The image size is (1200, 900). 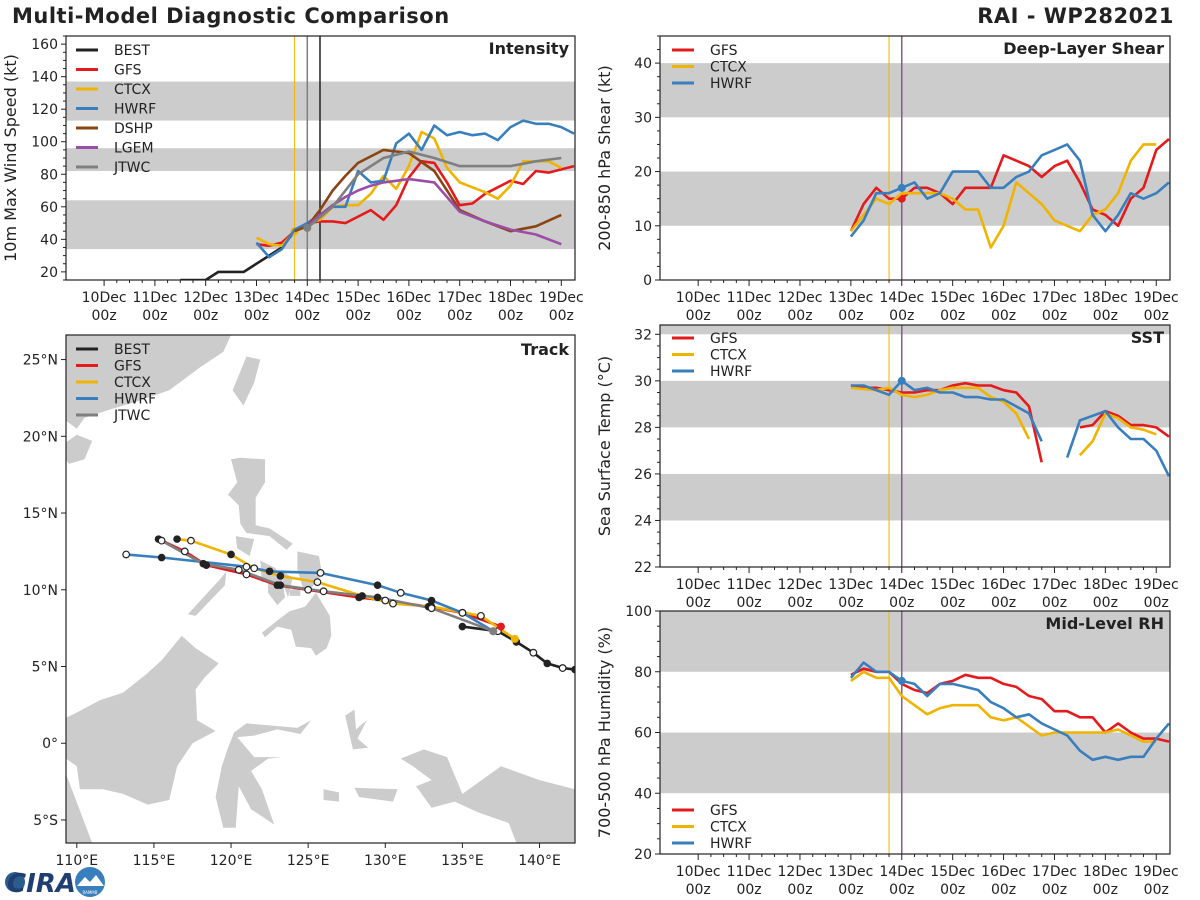 What do you see at coordinates (15, 882) in the screenshot?
I see `globe-icon` at bounding box center [15, 882].